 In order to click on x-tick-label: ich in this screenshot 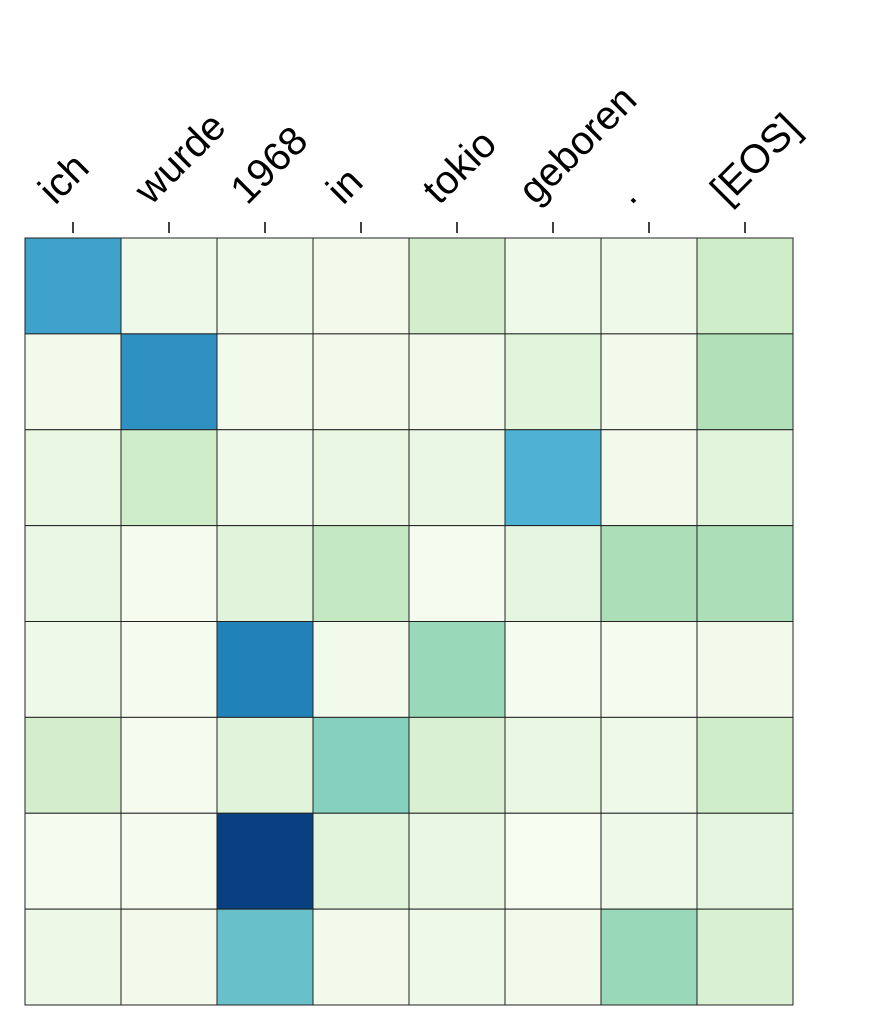, I will do `click(63, 178)`.